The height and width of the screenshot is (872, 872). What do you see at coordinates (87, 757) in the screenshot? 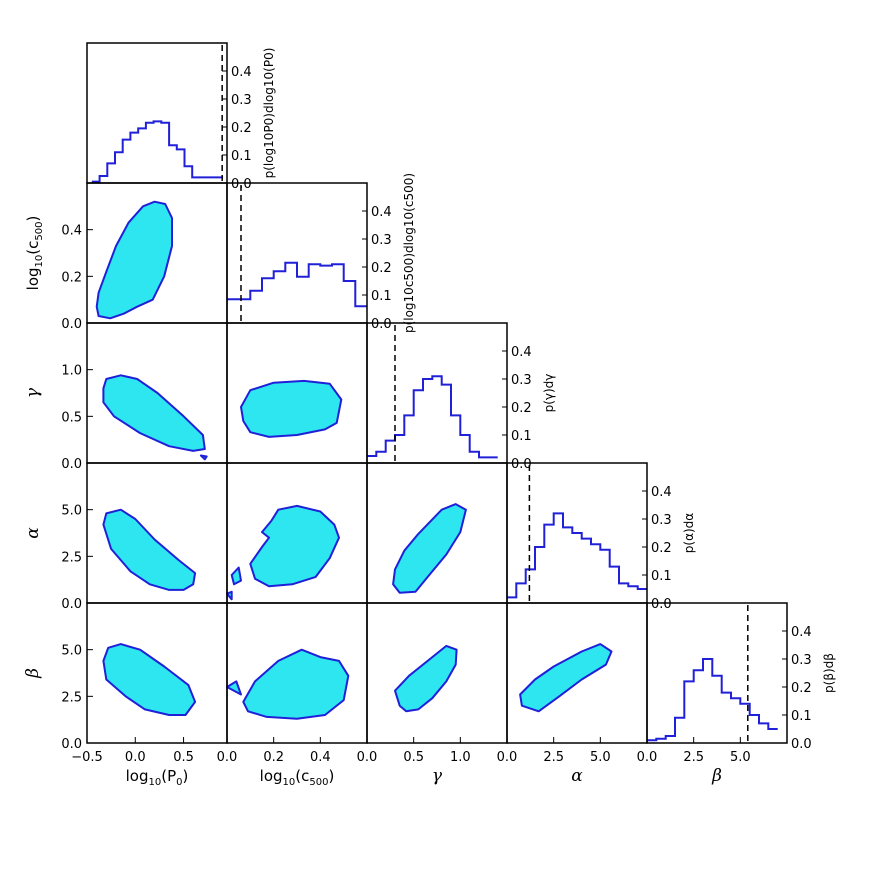
I see `x-tick-label-log10_P0-0: −0.5` at bounding box center [87, 757].